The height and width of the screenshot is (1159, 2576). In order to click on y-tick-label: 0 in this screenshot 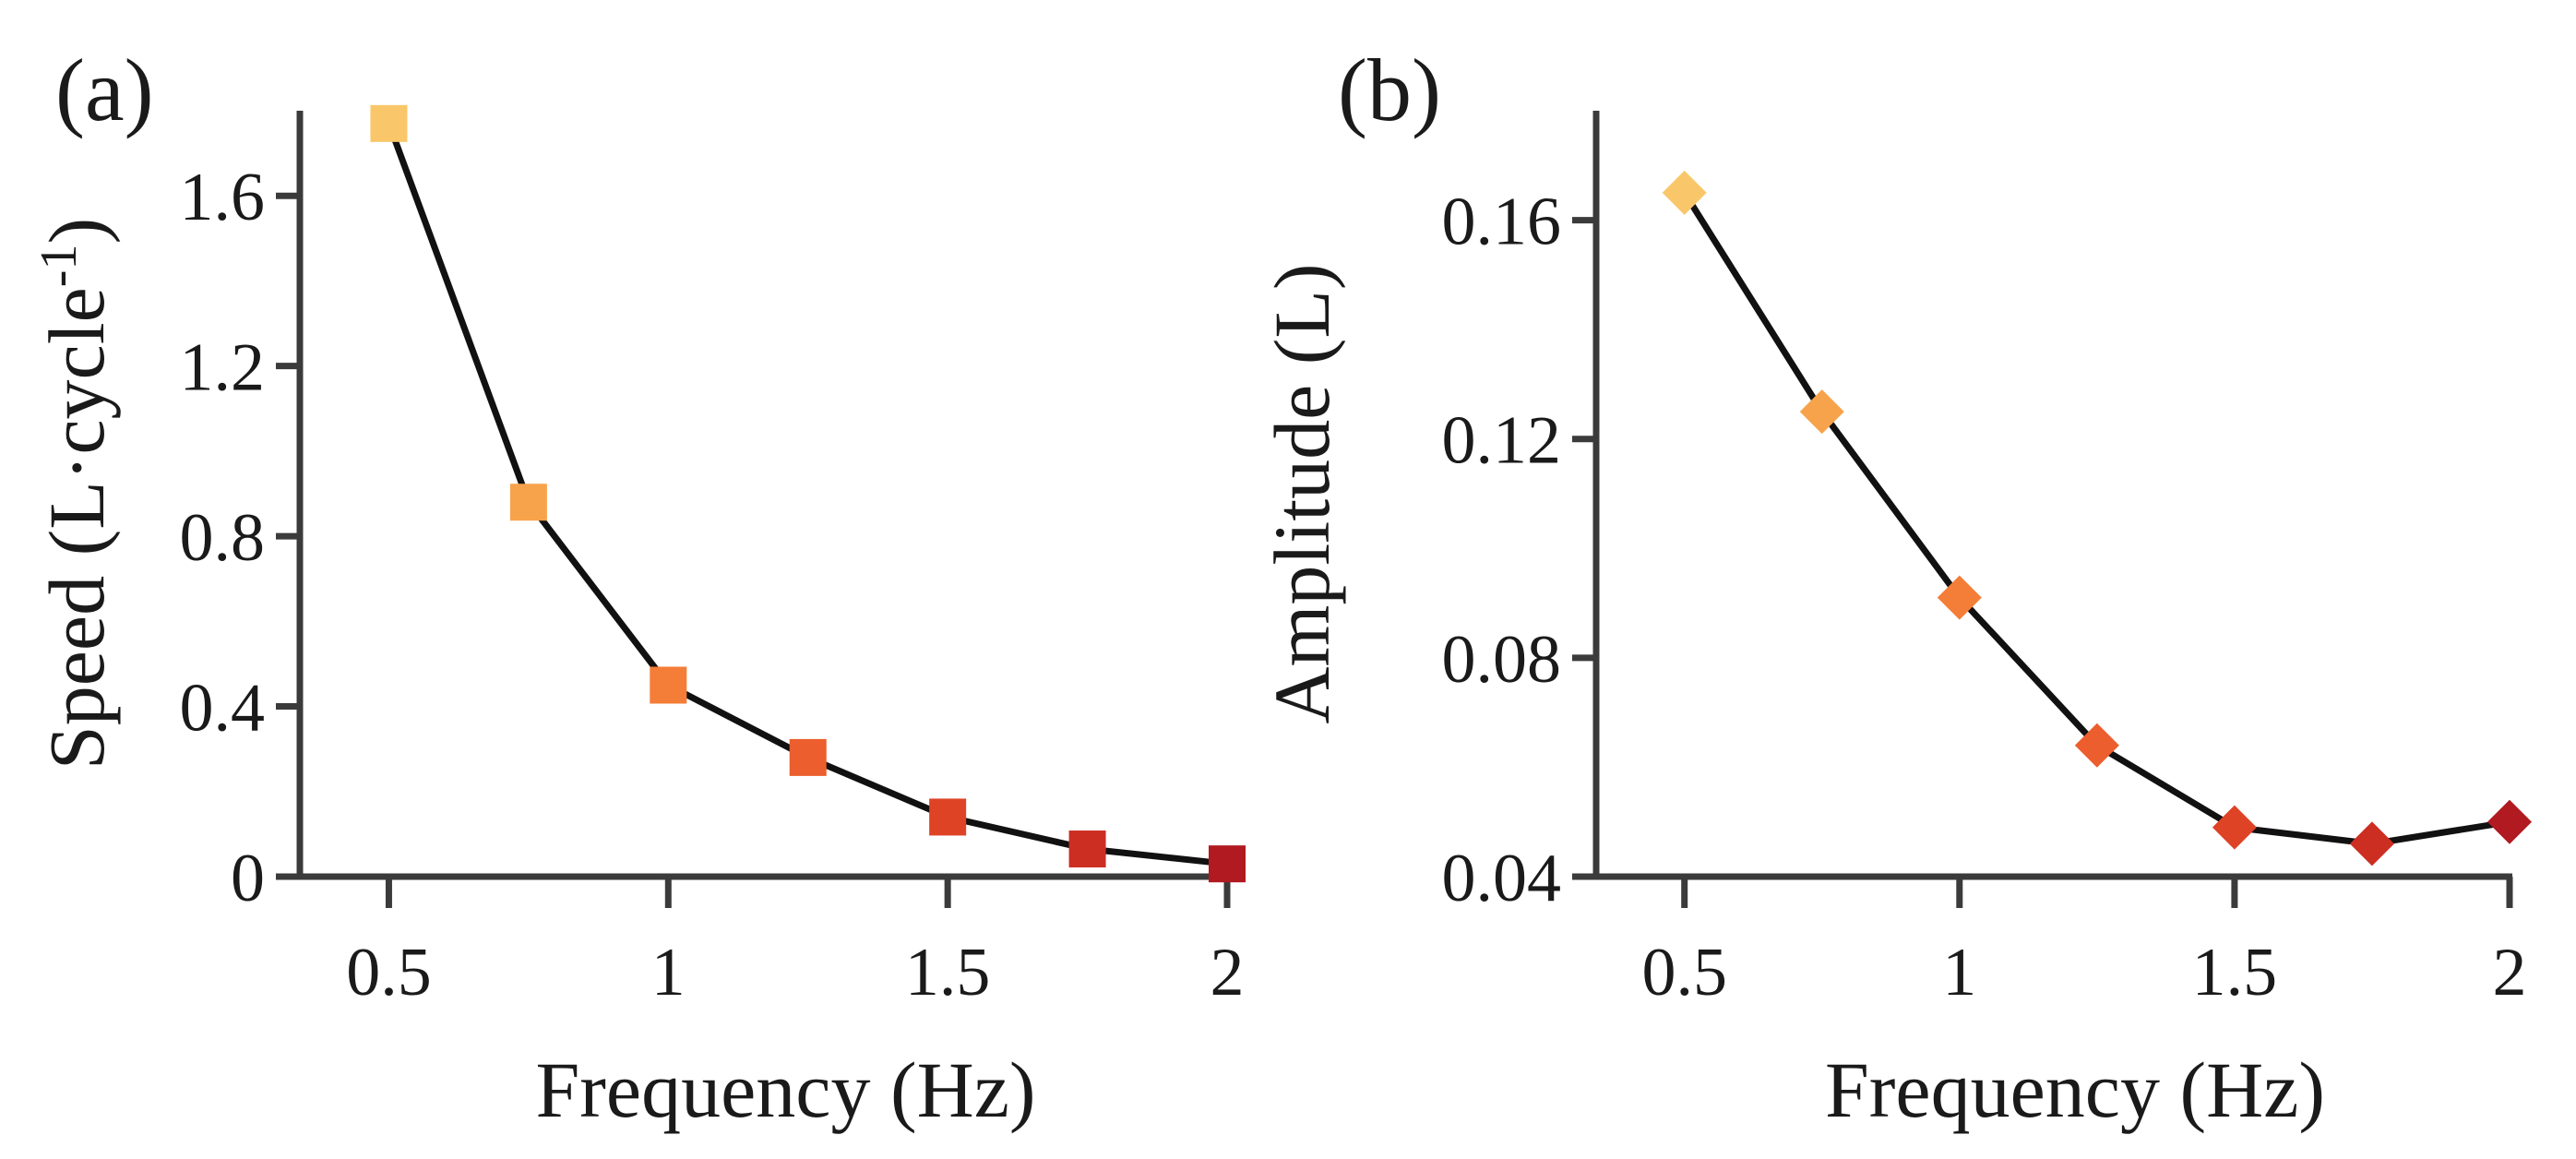, I will do `click(248, 879)`.